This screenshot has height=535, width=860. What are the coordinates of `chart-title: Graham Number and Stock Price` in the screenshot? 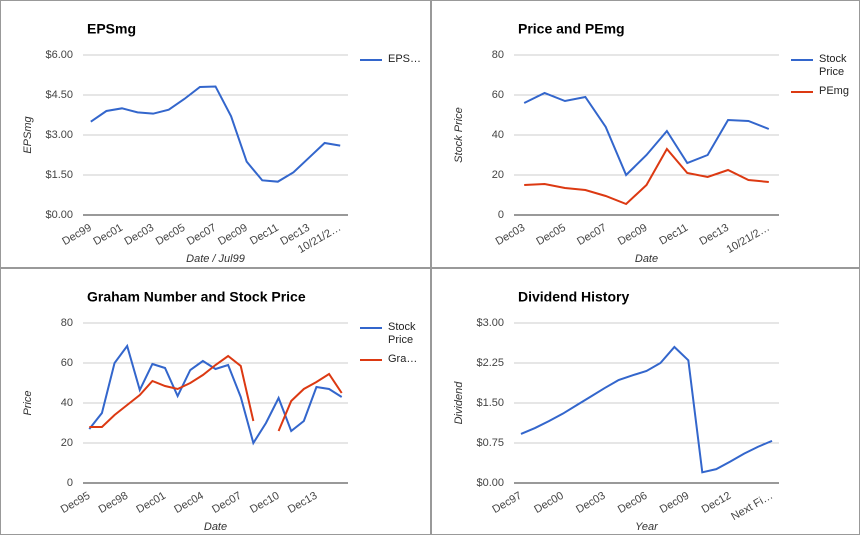 It's located at (196, 297).